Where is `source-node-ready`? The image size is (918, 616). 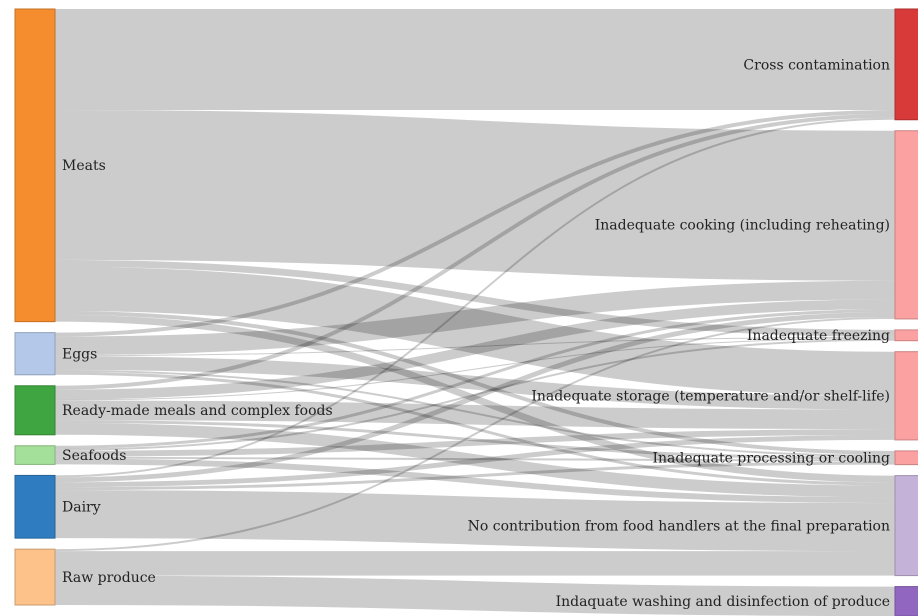 source-node-ready is located at coordinates (35, 410).